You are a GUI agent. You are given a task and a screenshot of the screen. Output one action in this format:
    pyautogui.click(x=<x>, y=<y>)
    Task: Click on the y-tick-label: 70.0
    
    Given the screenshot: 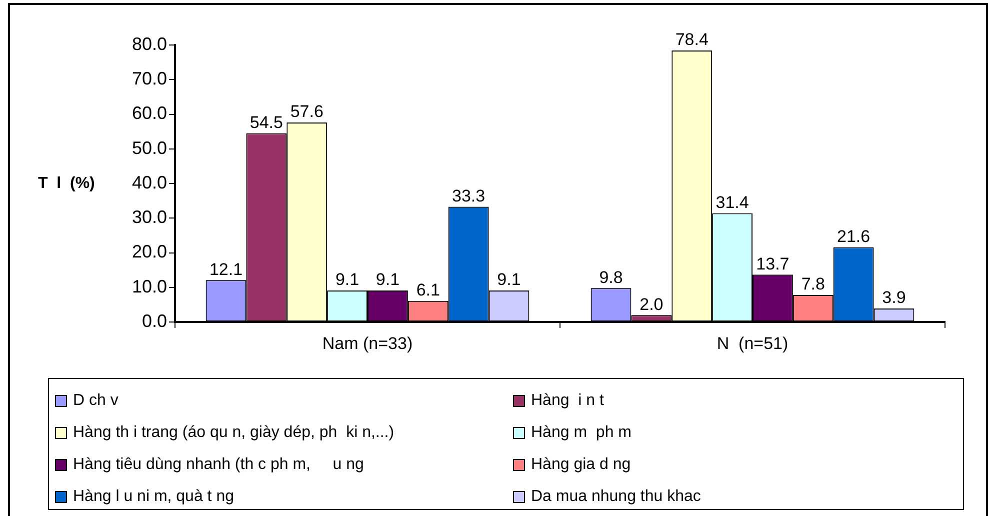 What is the action you would take?
    pyautogui.click(x=149, y=78)
    